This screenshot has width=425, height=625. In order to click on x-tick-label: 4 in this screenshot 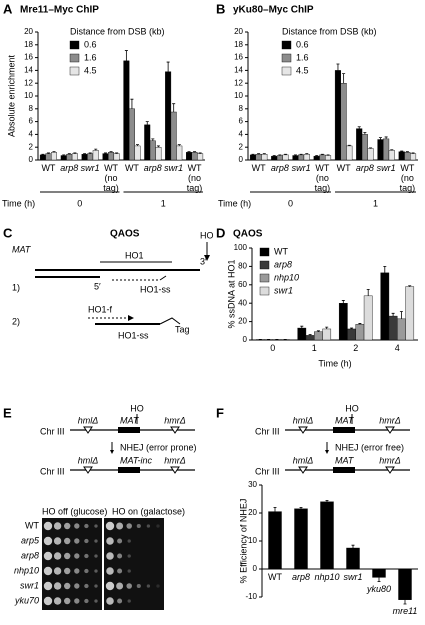, I will do `click(397, 348)`.